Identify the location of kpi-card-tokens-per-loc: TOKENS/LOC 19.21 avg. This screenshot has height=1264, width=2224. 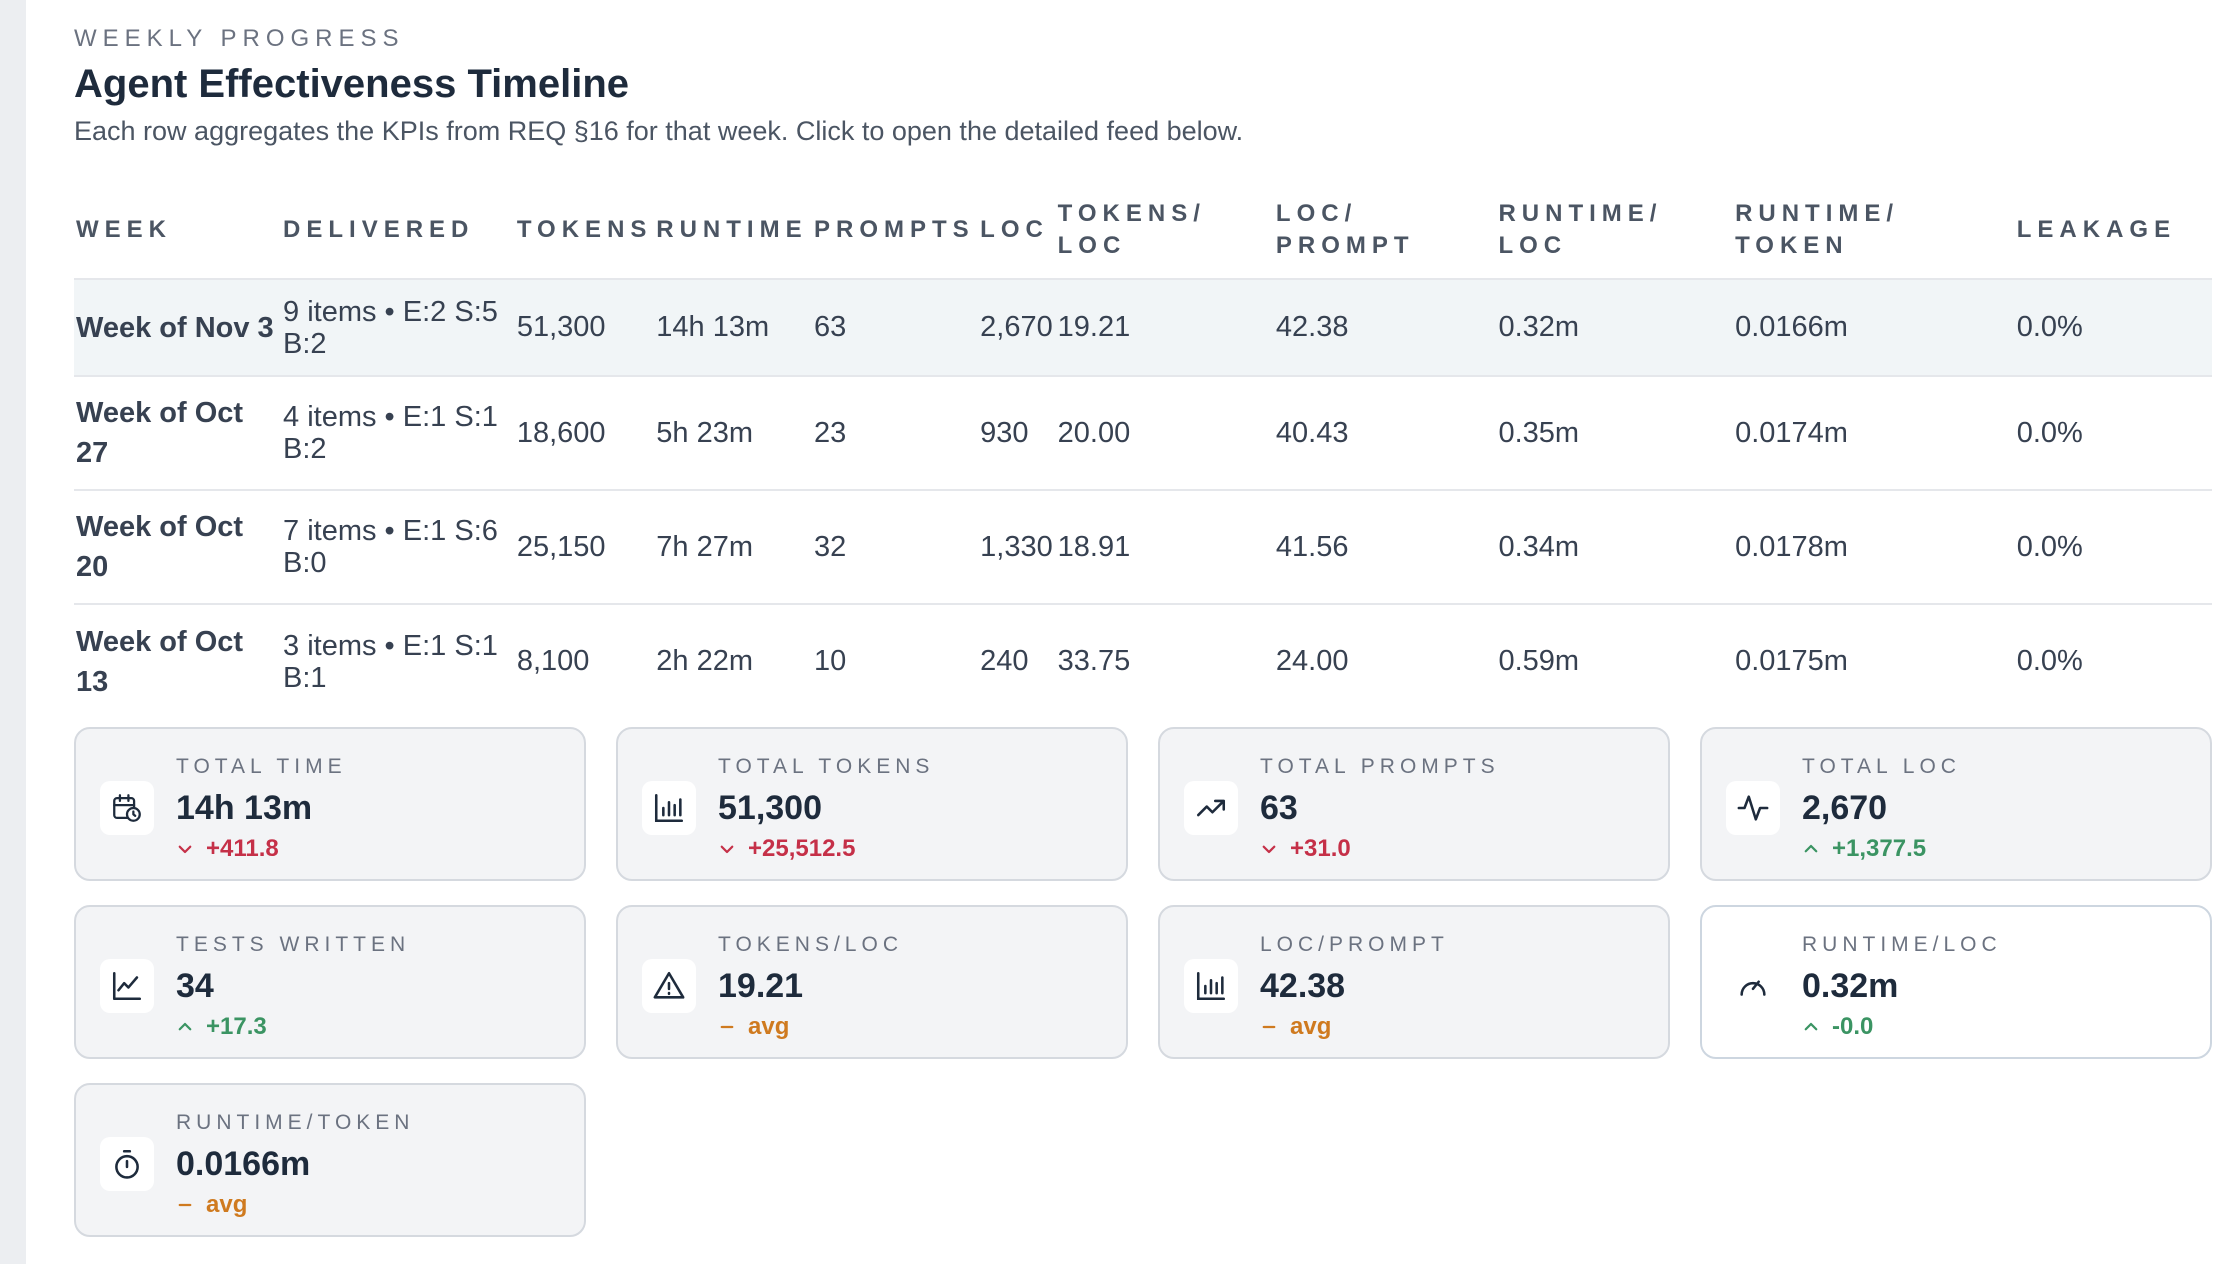
(872, 982).